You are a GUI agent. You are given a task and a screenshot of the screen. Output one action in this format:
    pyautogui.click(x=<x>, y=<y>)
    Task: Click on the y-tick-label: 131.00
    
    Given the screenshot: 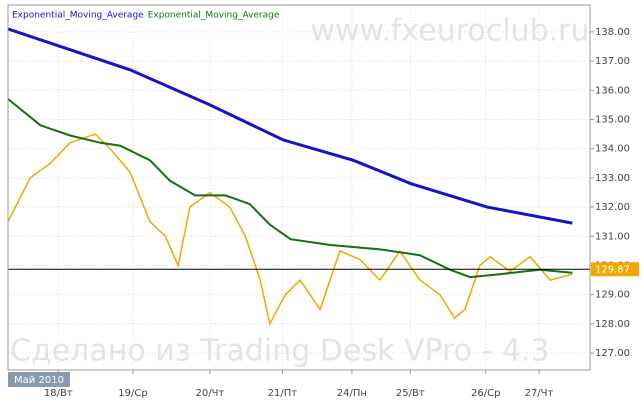 What is the action you would take?
    pyautogui.click(x=612, y=236)
    